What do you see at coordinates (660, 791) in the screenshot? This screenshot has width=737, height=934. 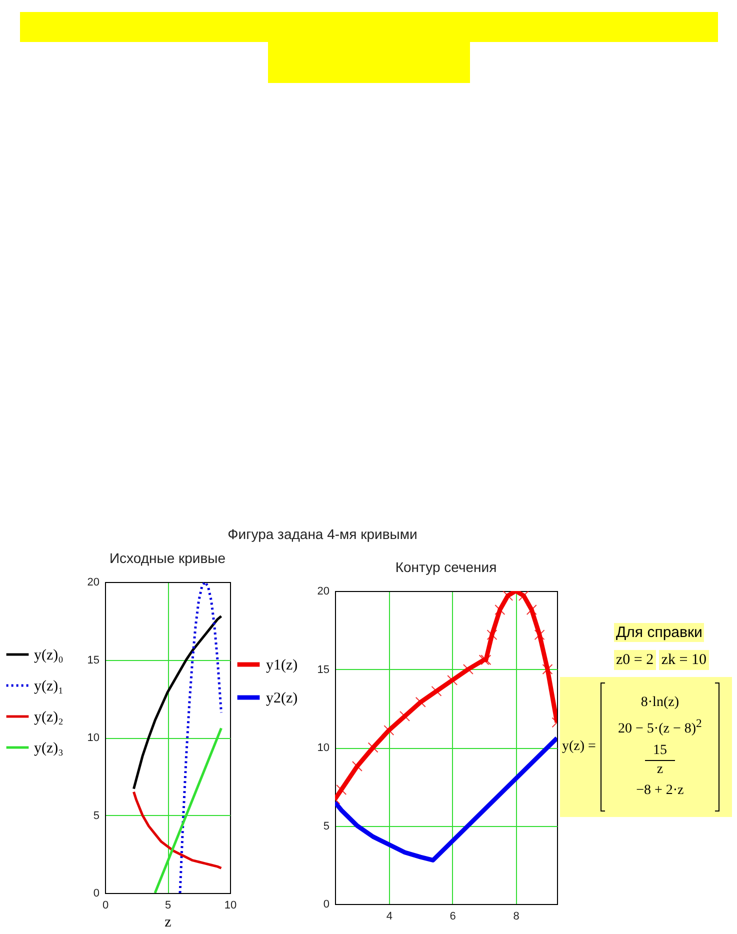 I see `text: −8 + 2·z` at bounding box center [660, 791].